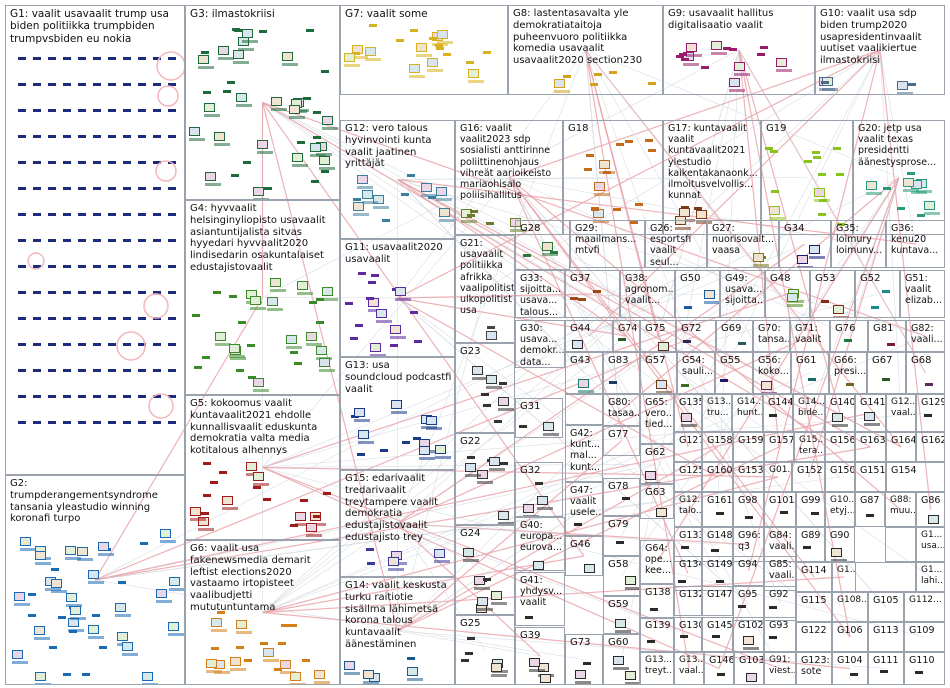  What do you see at coordinates (778, 413) in the screenshot?
I see `group-box-g144: G144` at bounding box center [778, 413].